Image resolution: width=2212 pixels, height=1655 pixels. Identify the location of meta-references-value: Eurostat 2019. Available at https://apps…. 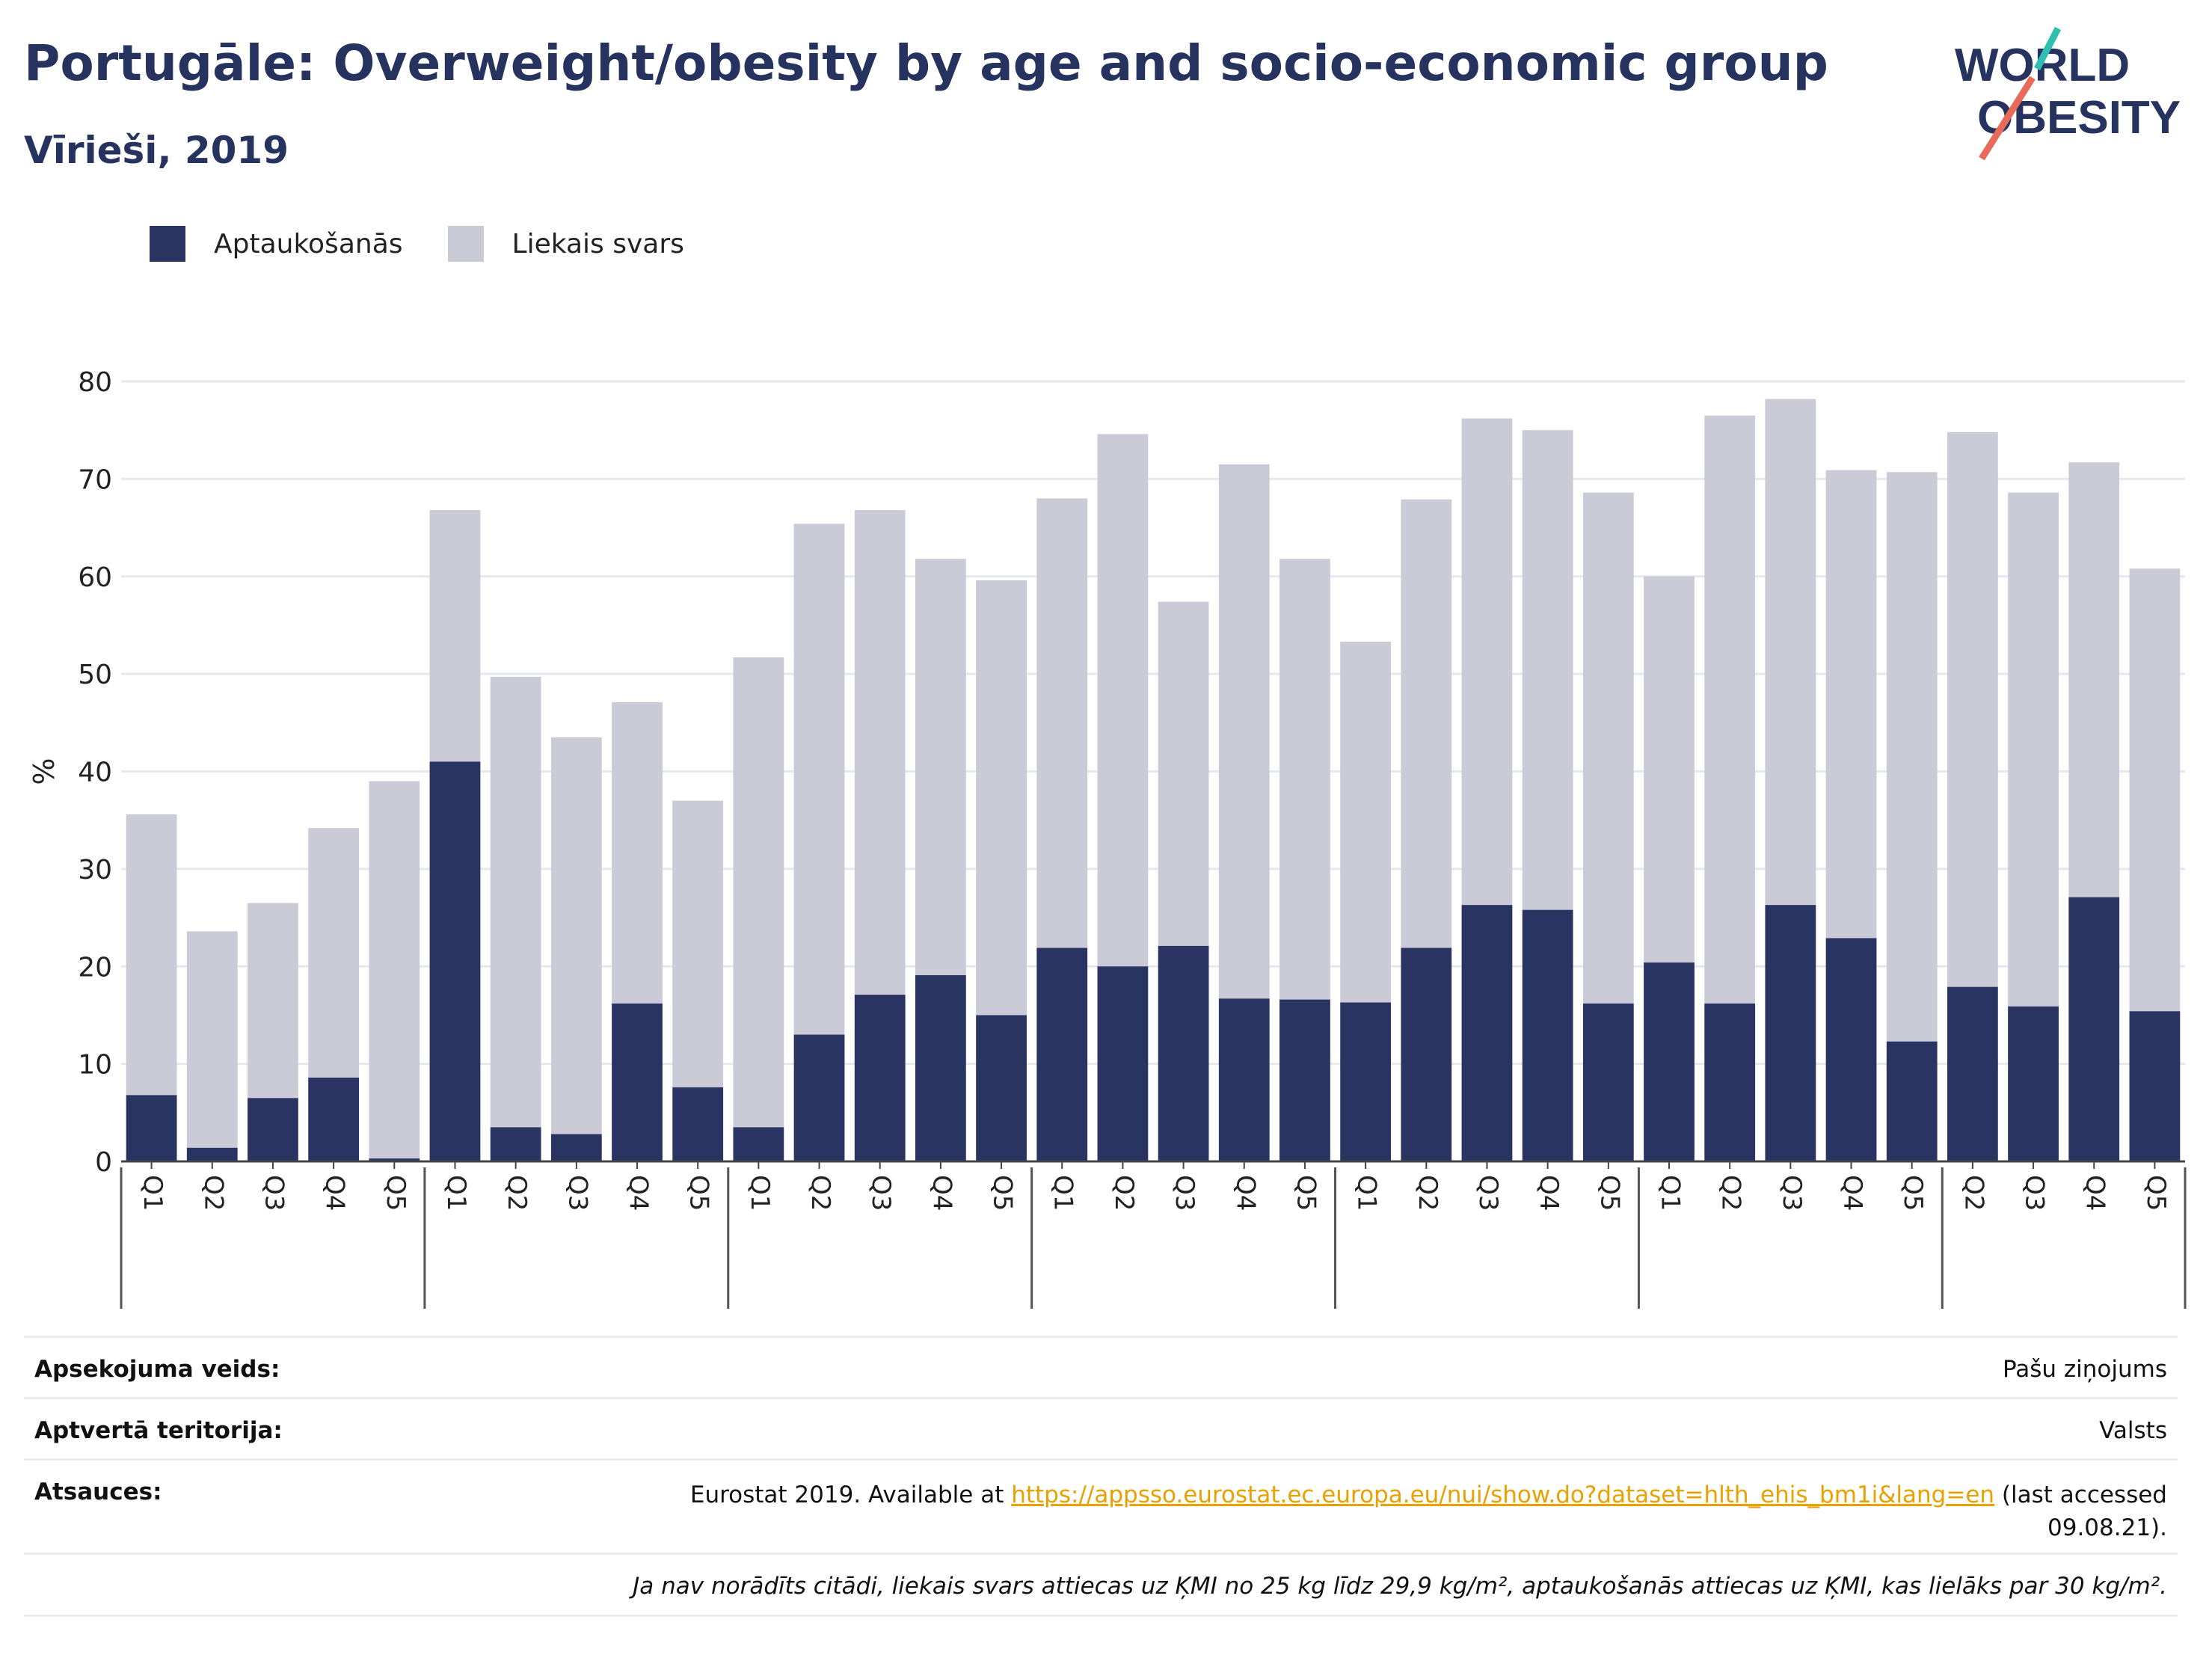
(1428, 1511).